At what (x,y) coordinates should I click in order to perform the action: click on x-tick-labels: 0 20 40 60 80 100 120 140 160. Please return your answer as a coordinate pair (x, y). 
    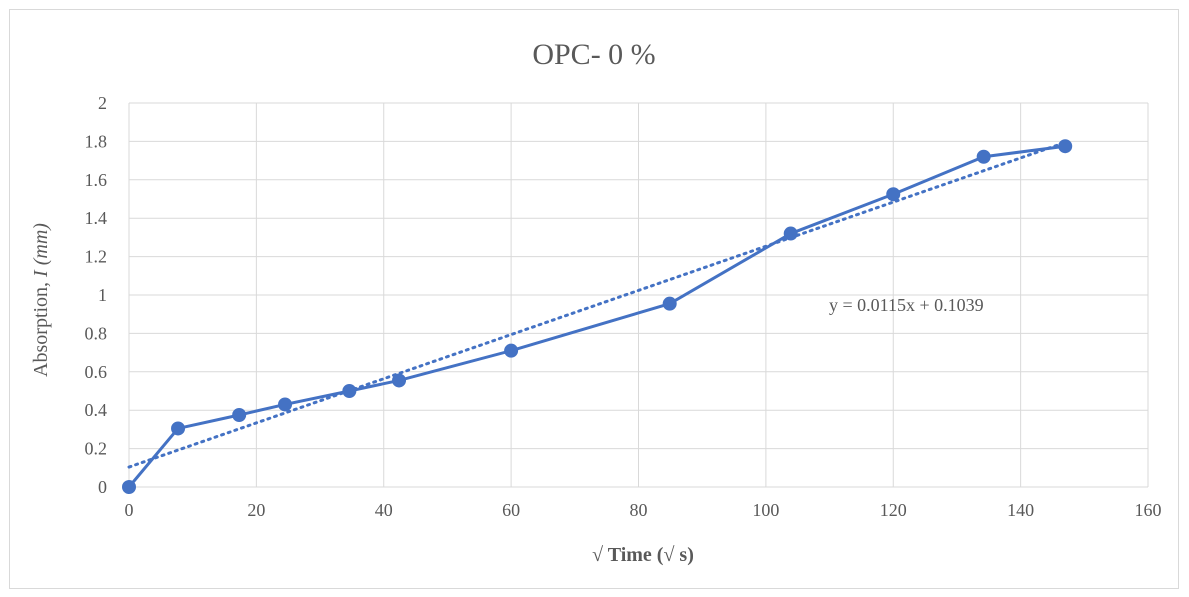
    Looking at the image, I should click on (643, 510).